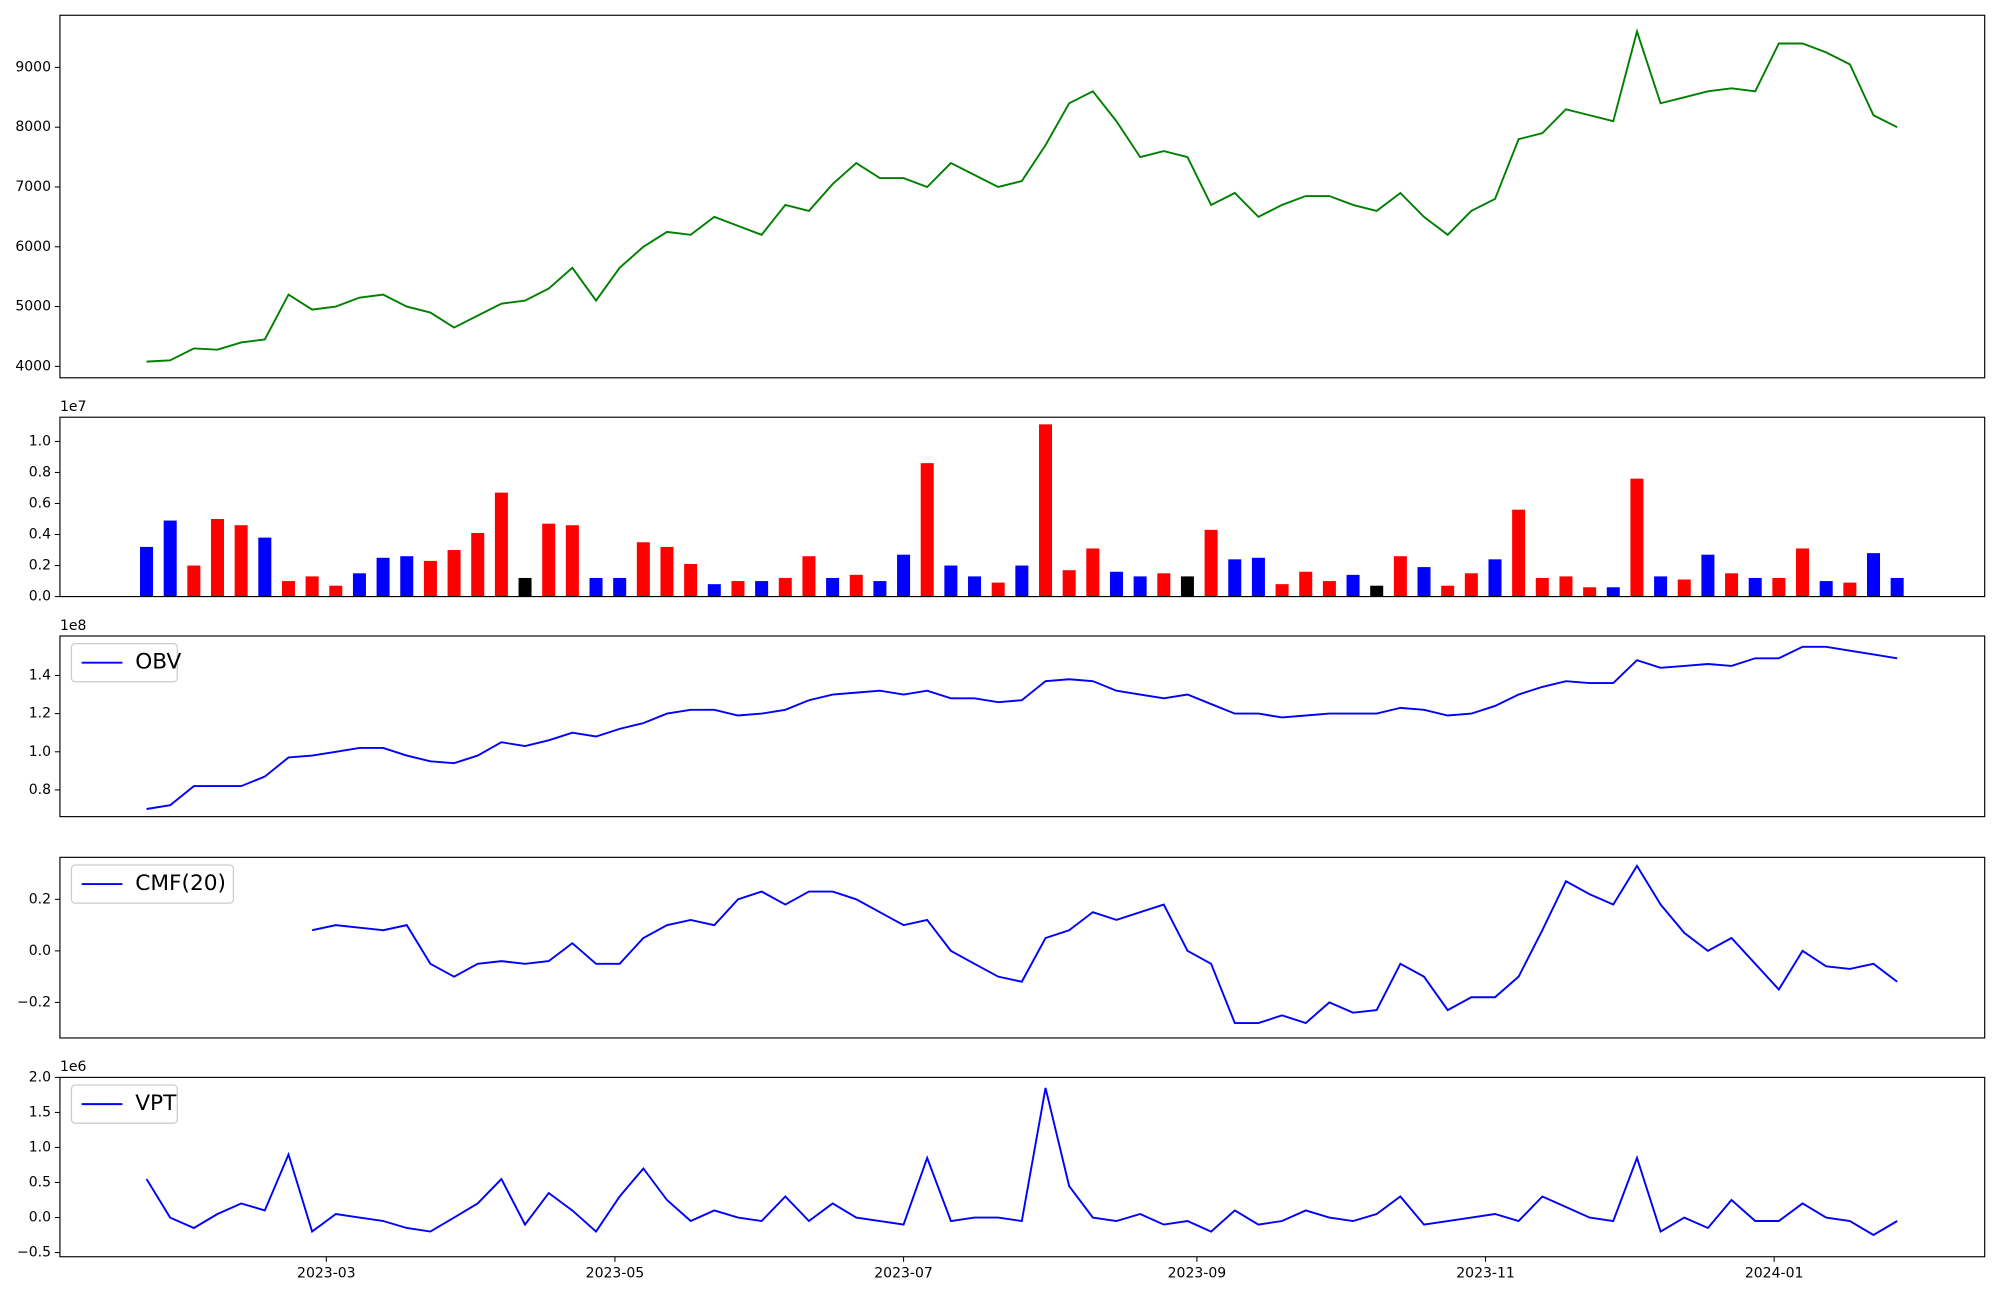 This screenshot has height=1300, width=2000. Describe the element at coordinates (40, 1182) in the screenshot. I see `y-tick-label: 0.5` at that location.